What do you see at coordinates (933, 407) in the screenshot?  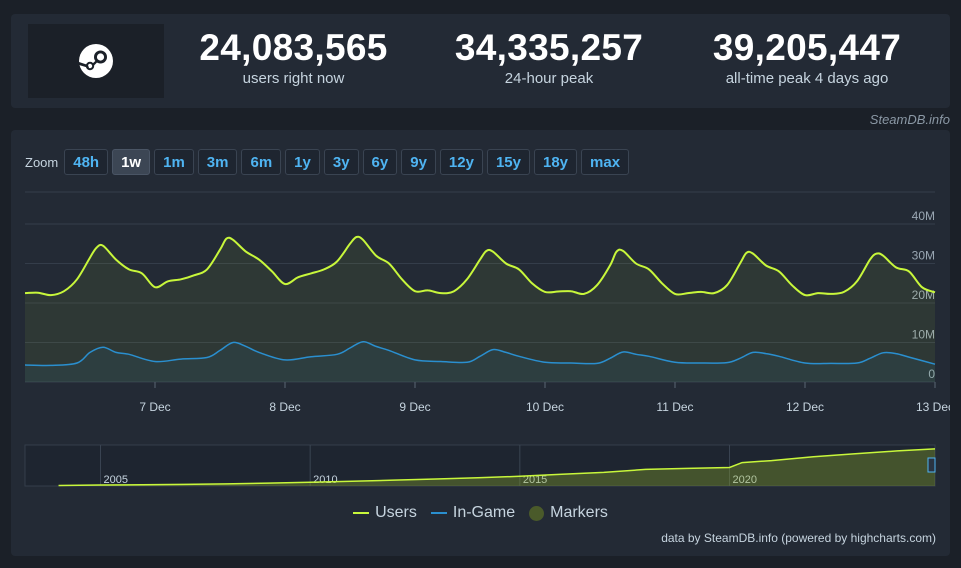 I see `x-tick-label-6: 13 Dec` at bounding box center [933, 407].